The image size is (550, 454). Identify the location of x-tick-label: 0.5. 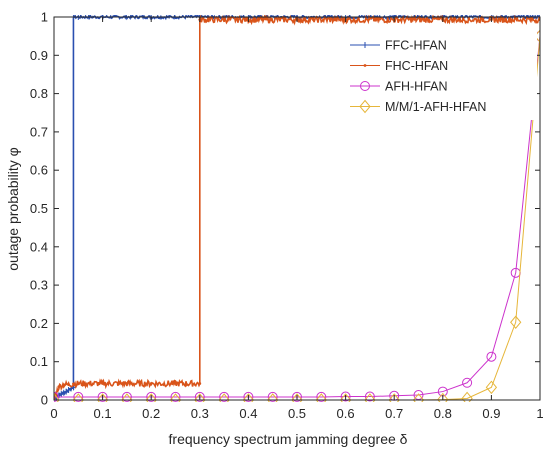
(297, 413).